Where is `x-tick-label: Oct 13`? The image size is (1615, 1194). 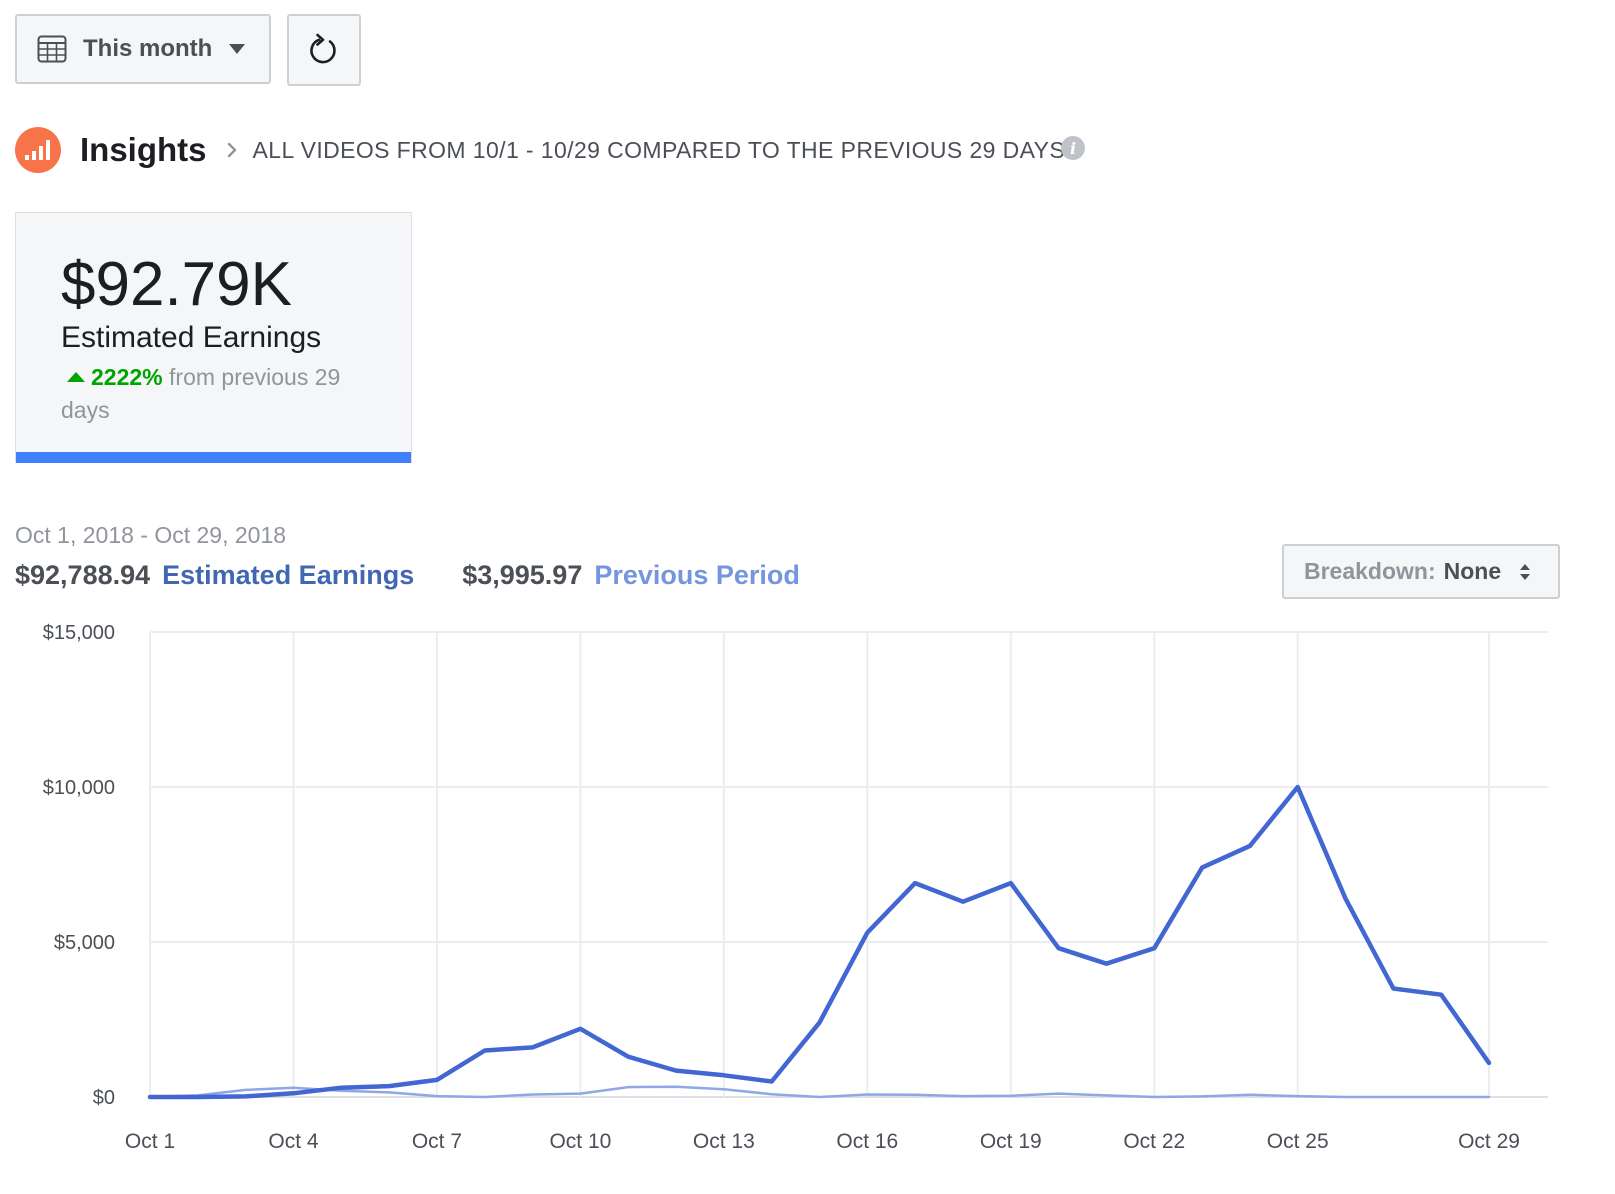 x-tick-label: Oct 13 is located at coordinates (724, 1141).